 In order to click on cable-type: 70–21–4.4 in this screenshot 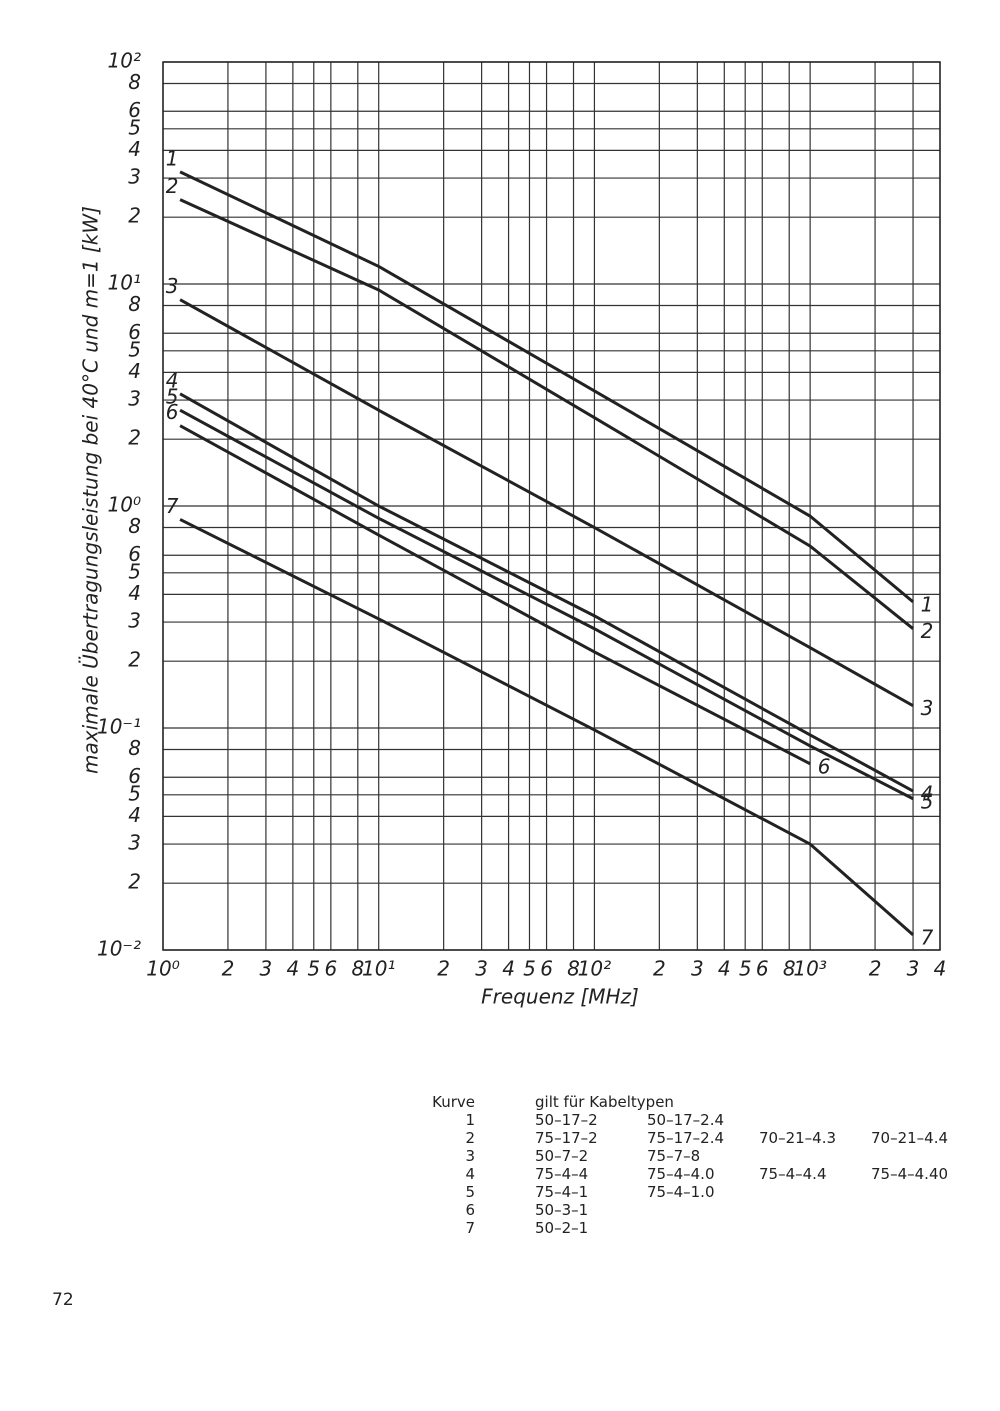, I will do `click(910, 1138)`.